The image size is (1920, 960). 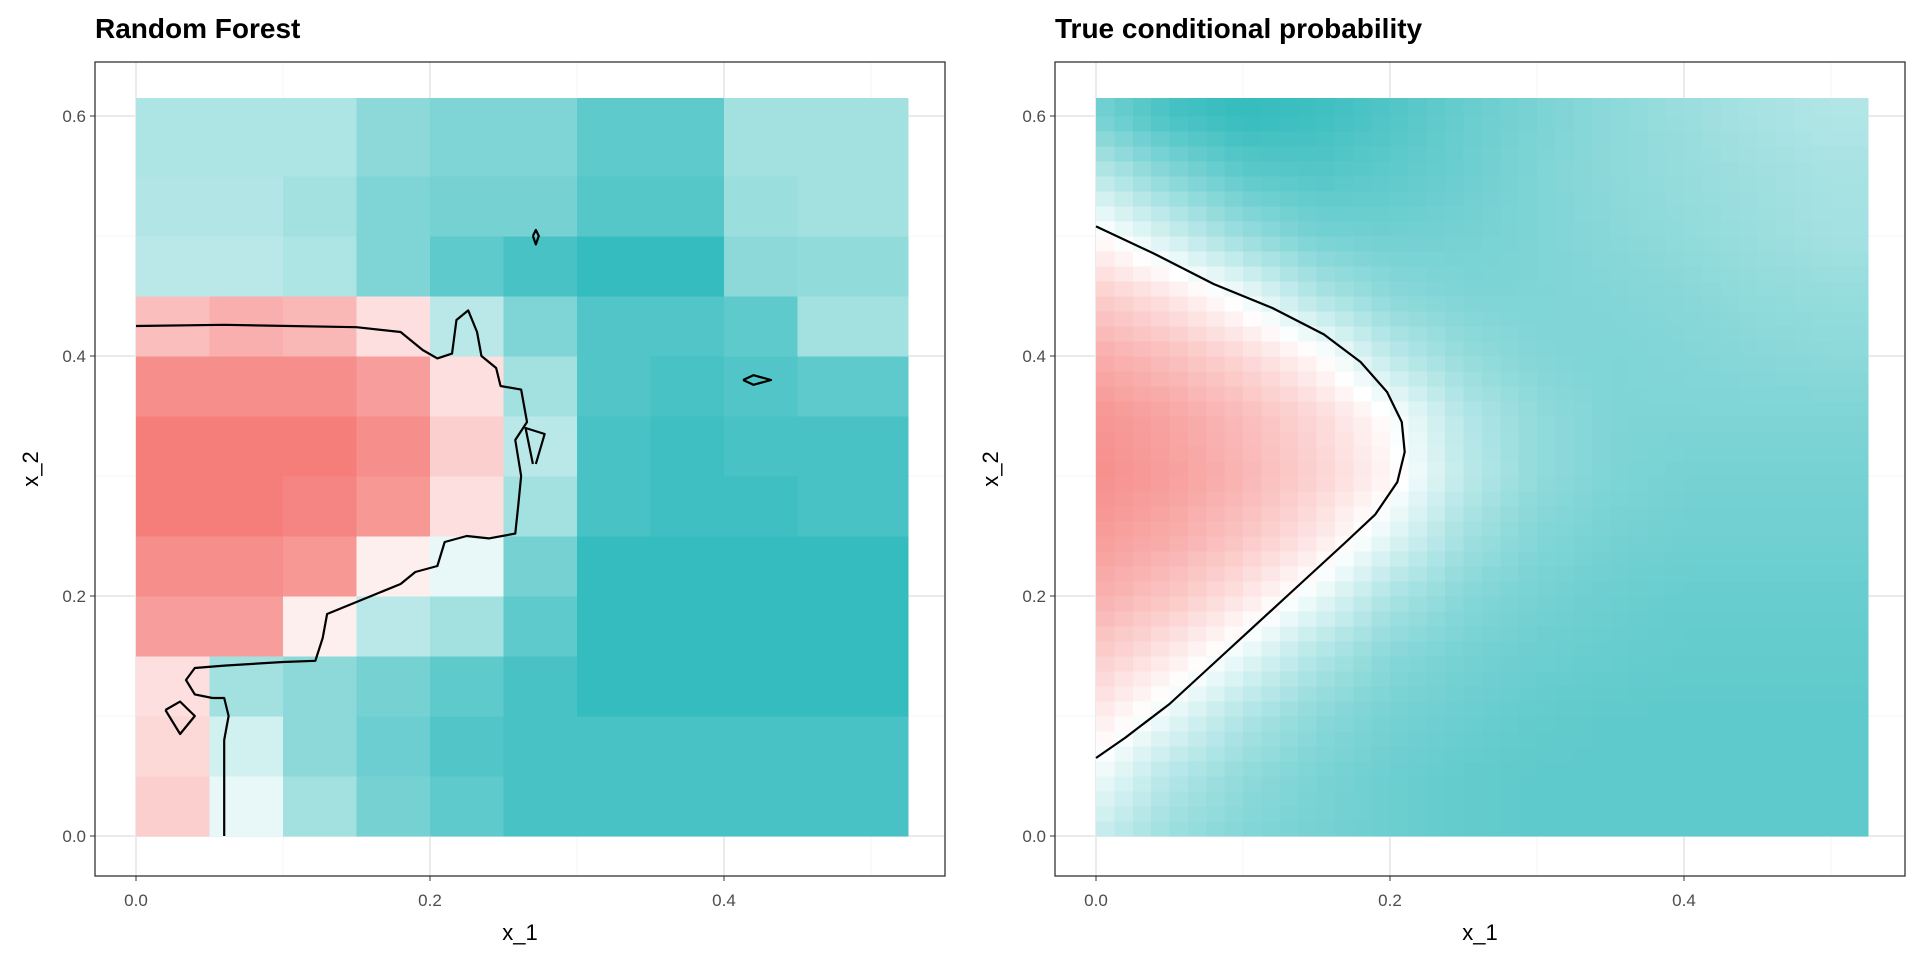 I want to click on contour-line, so click(x=332, y=572).